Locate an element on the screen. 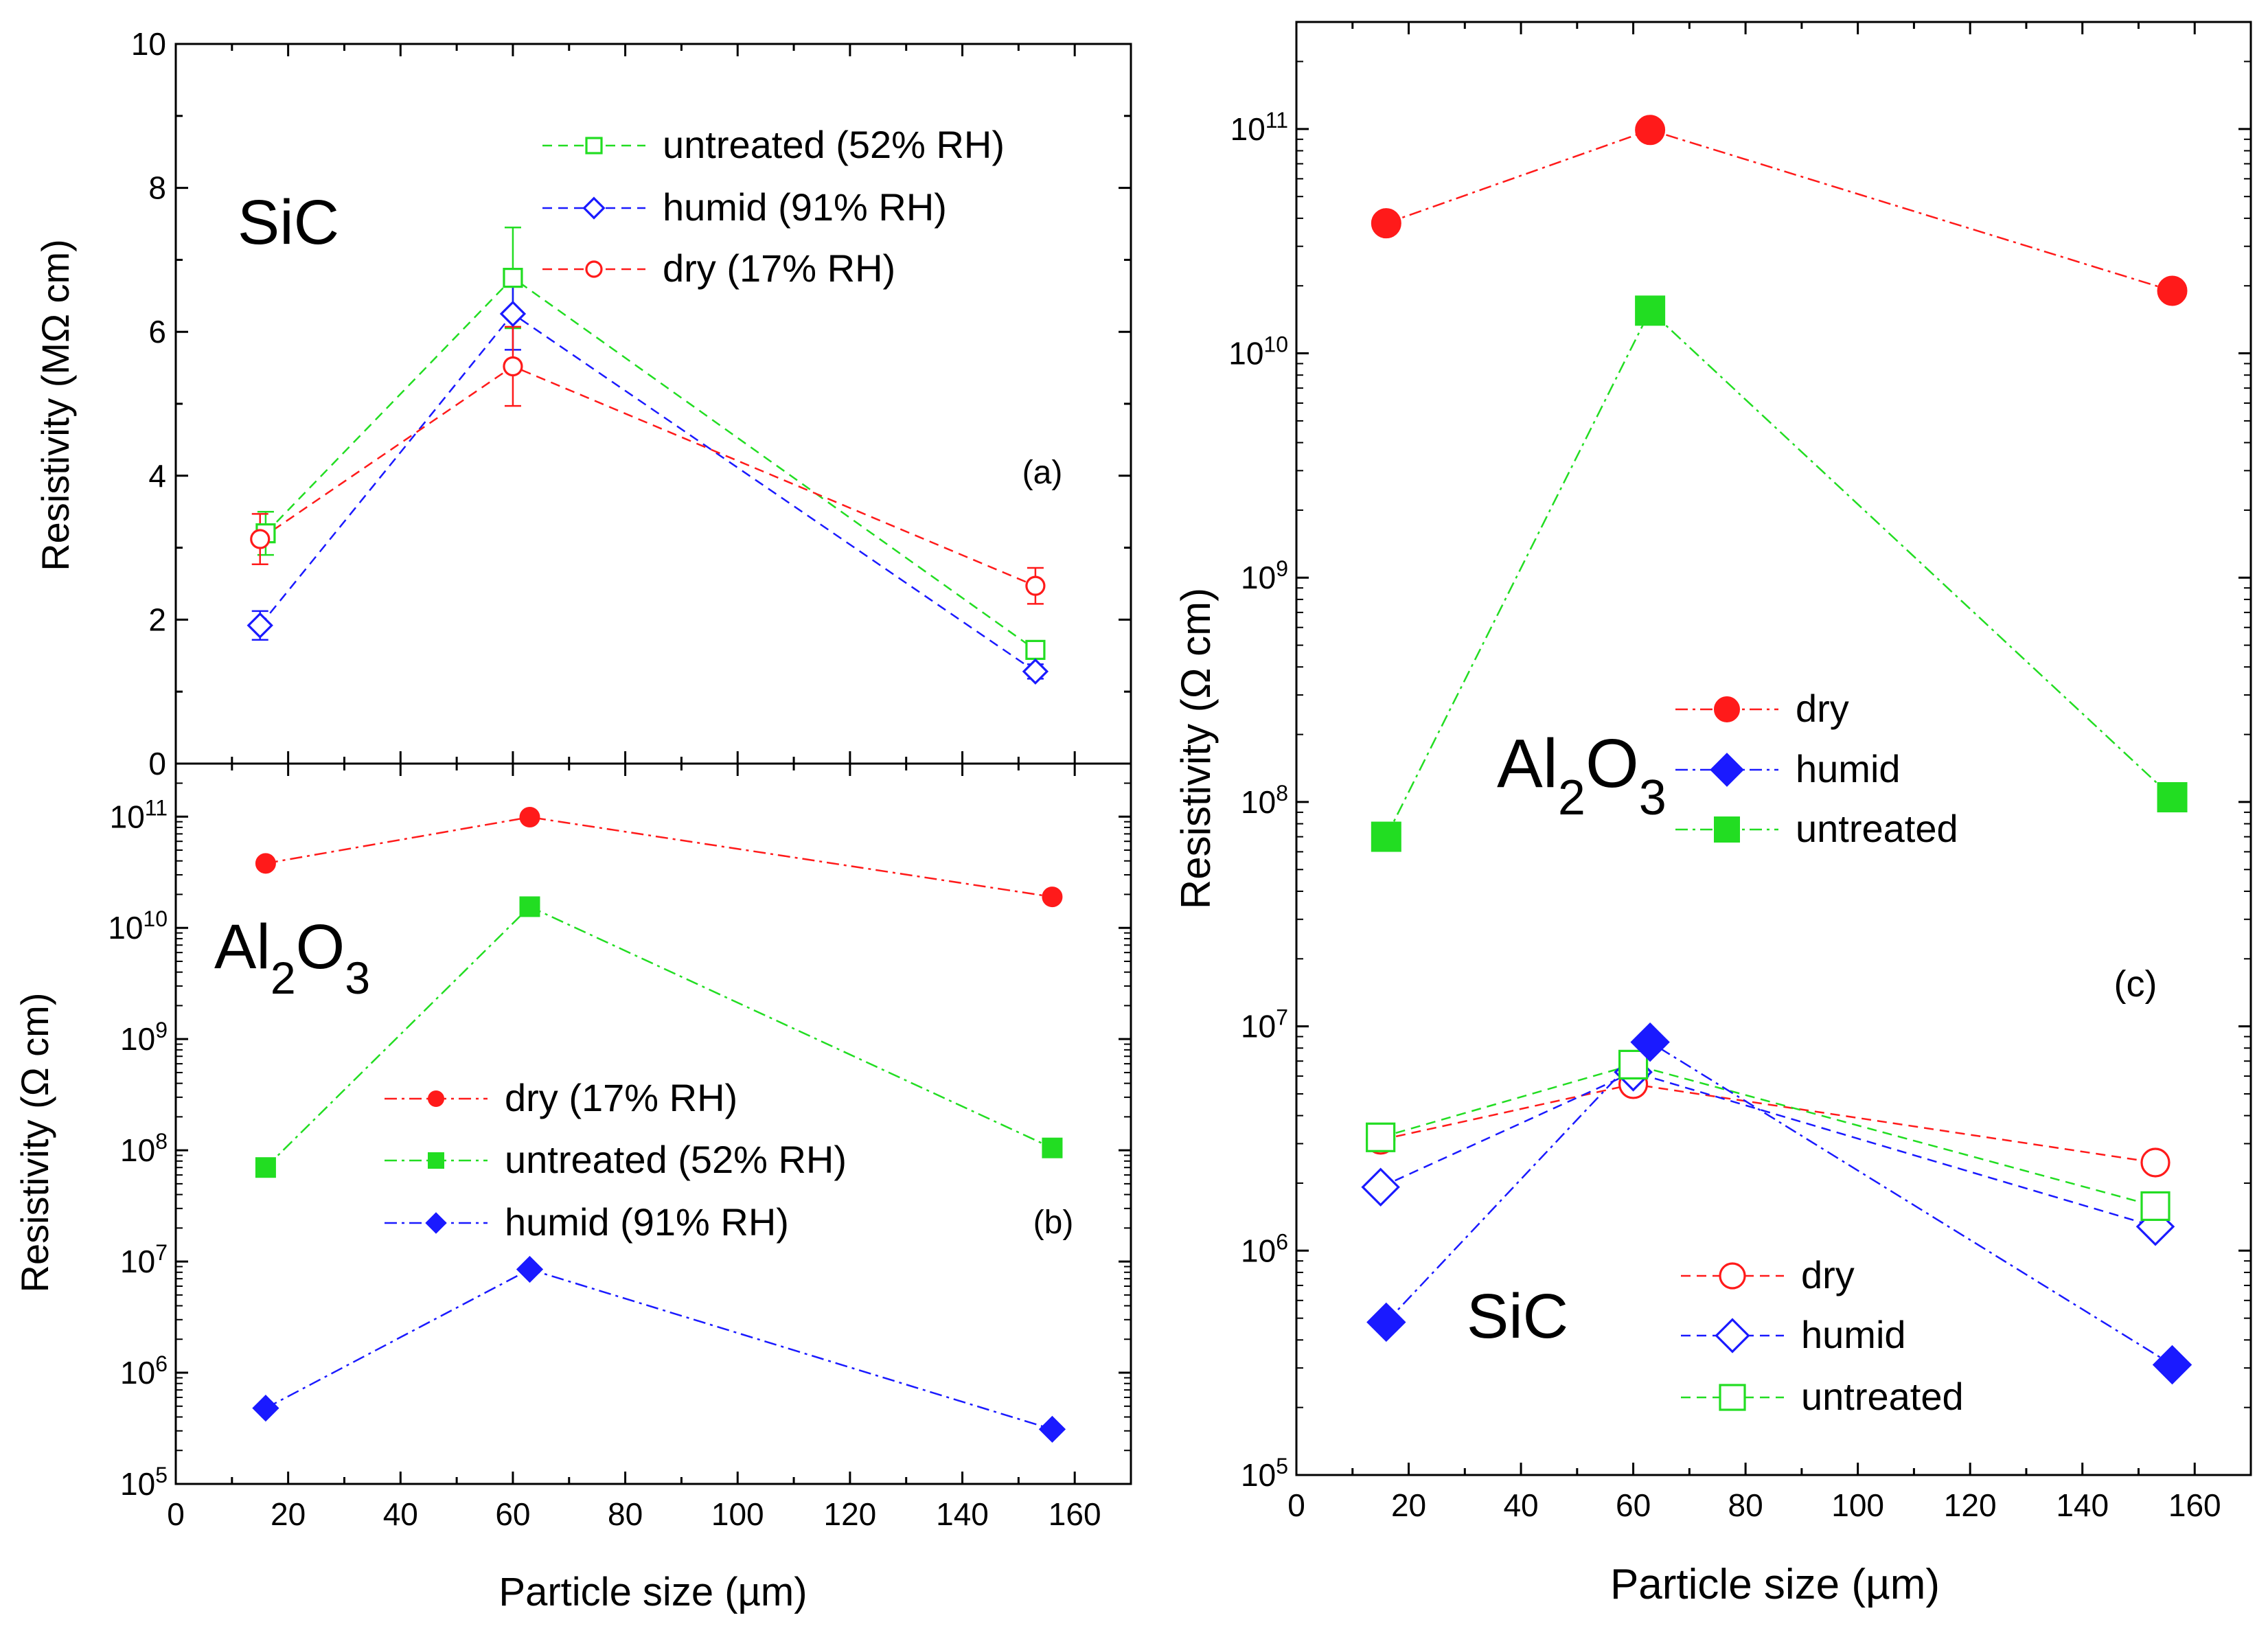 This screenshot has width=2268, height=1635. legend-label-c-sic-dry: dry is located at coordinates (1828, 1274).